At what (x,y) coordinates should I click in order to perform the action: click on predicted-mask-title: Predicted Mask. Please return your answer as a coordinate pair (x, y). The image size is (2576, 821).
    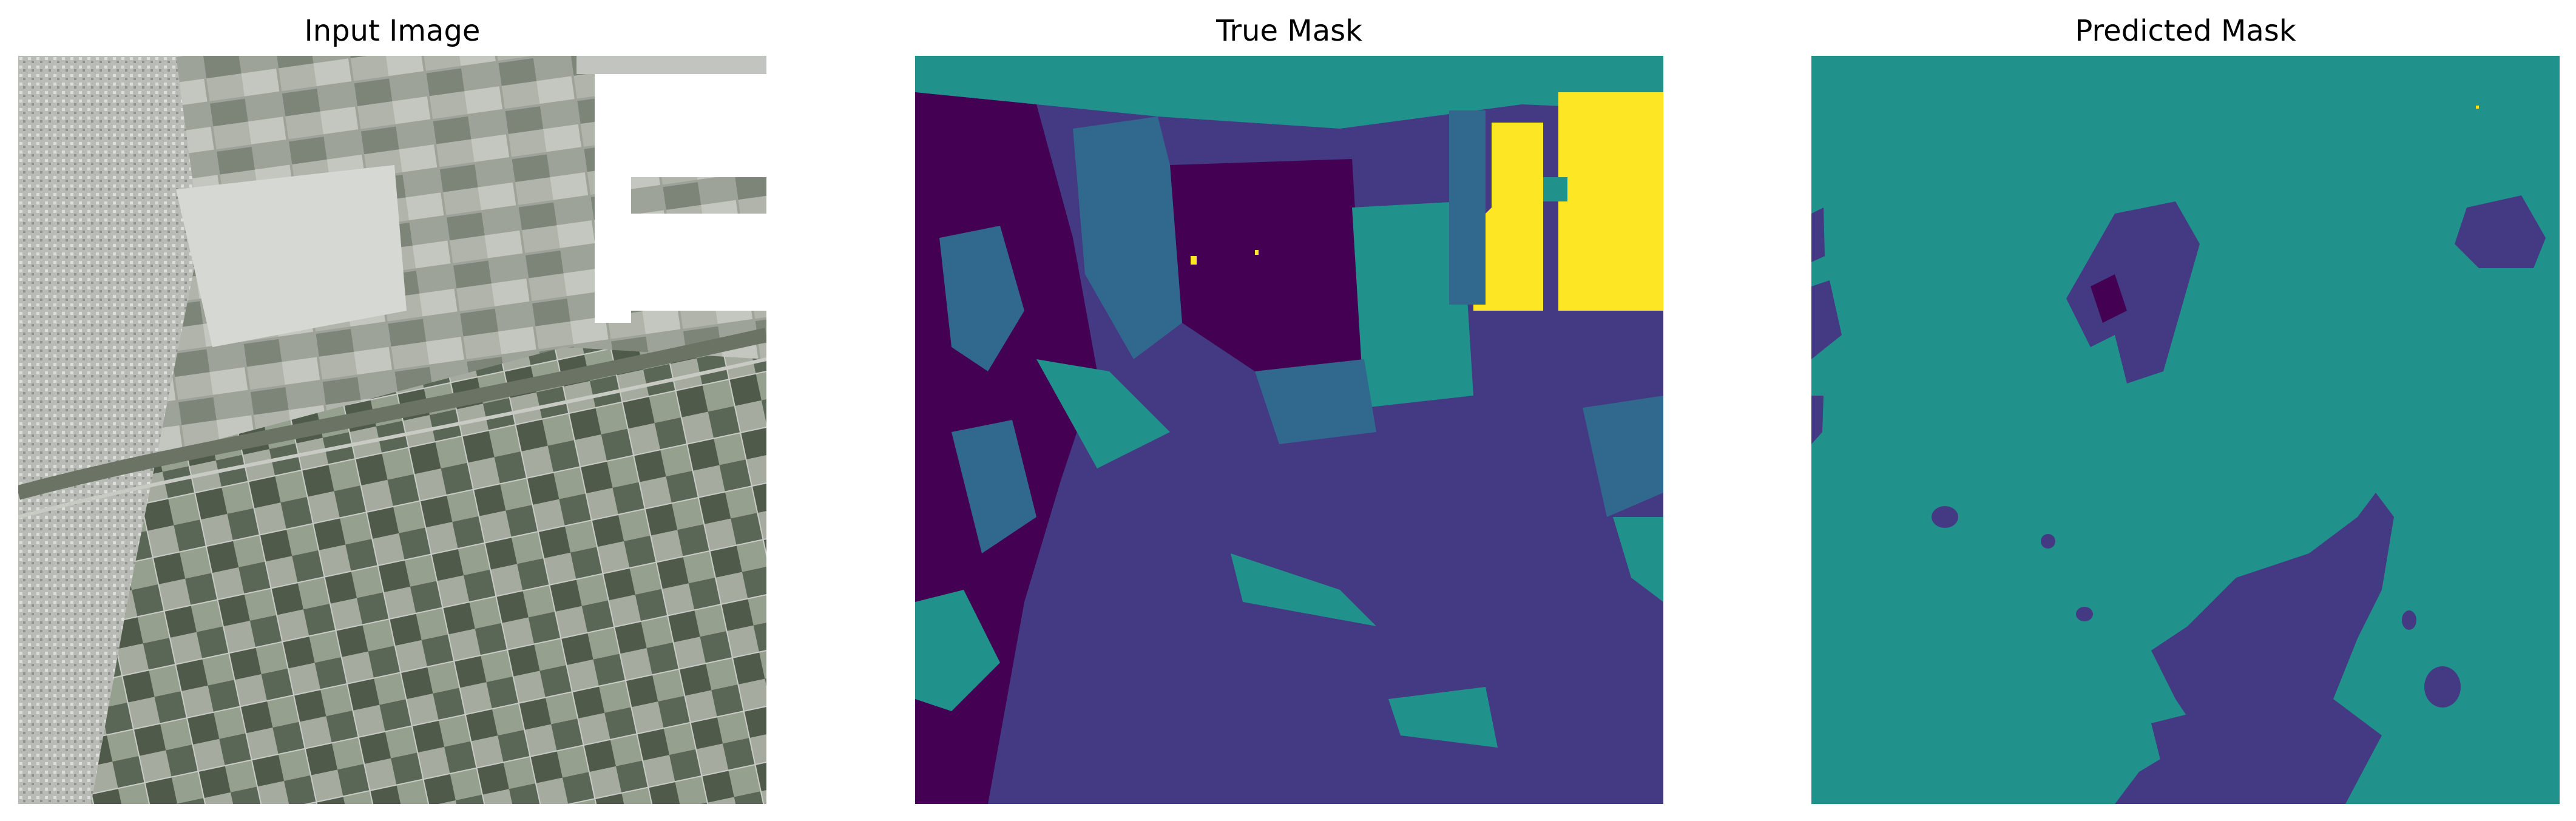
    Looking at the image, I should click on (2185, 31).